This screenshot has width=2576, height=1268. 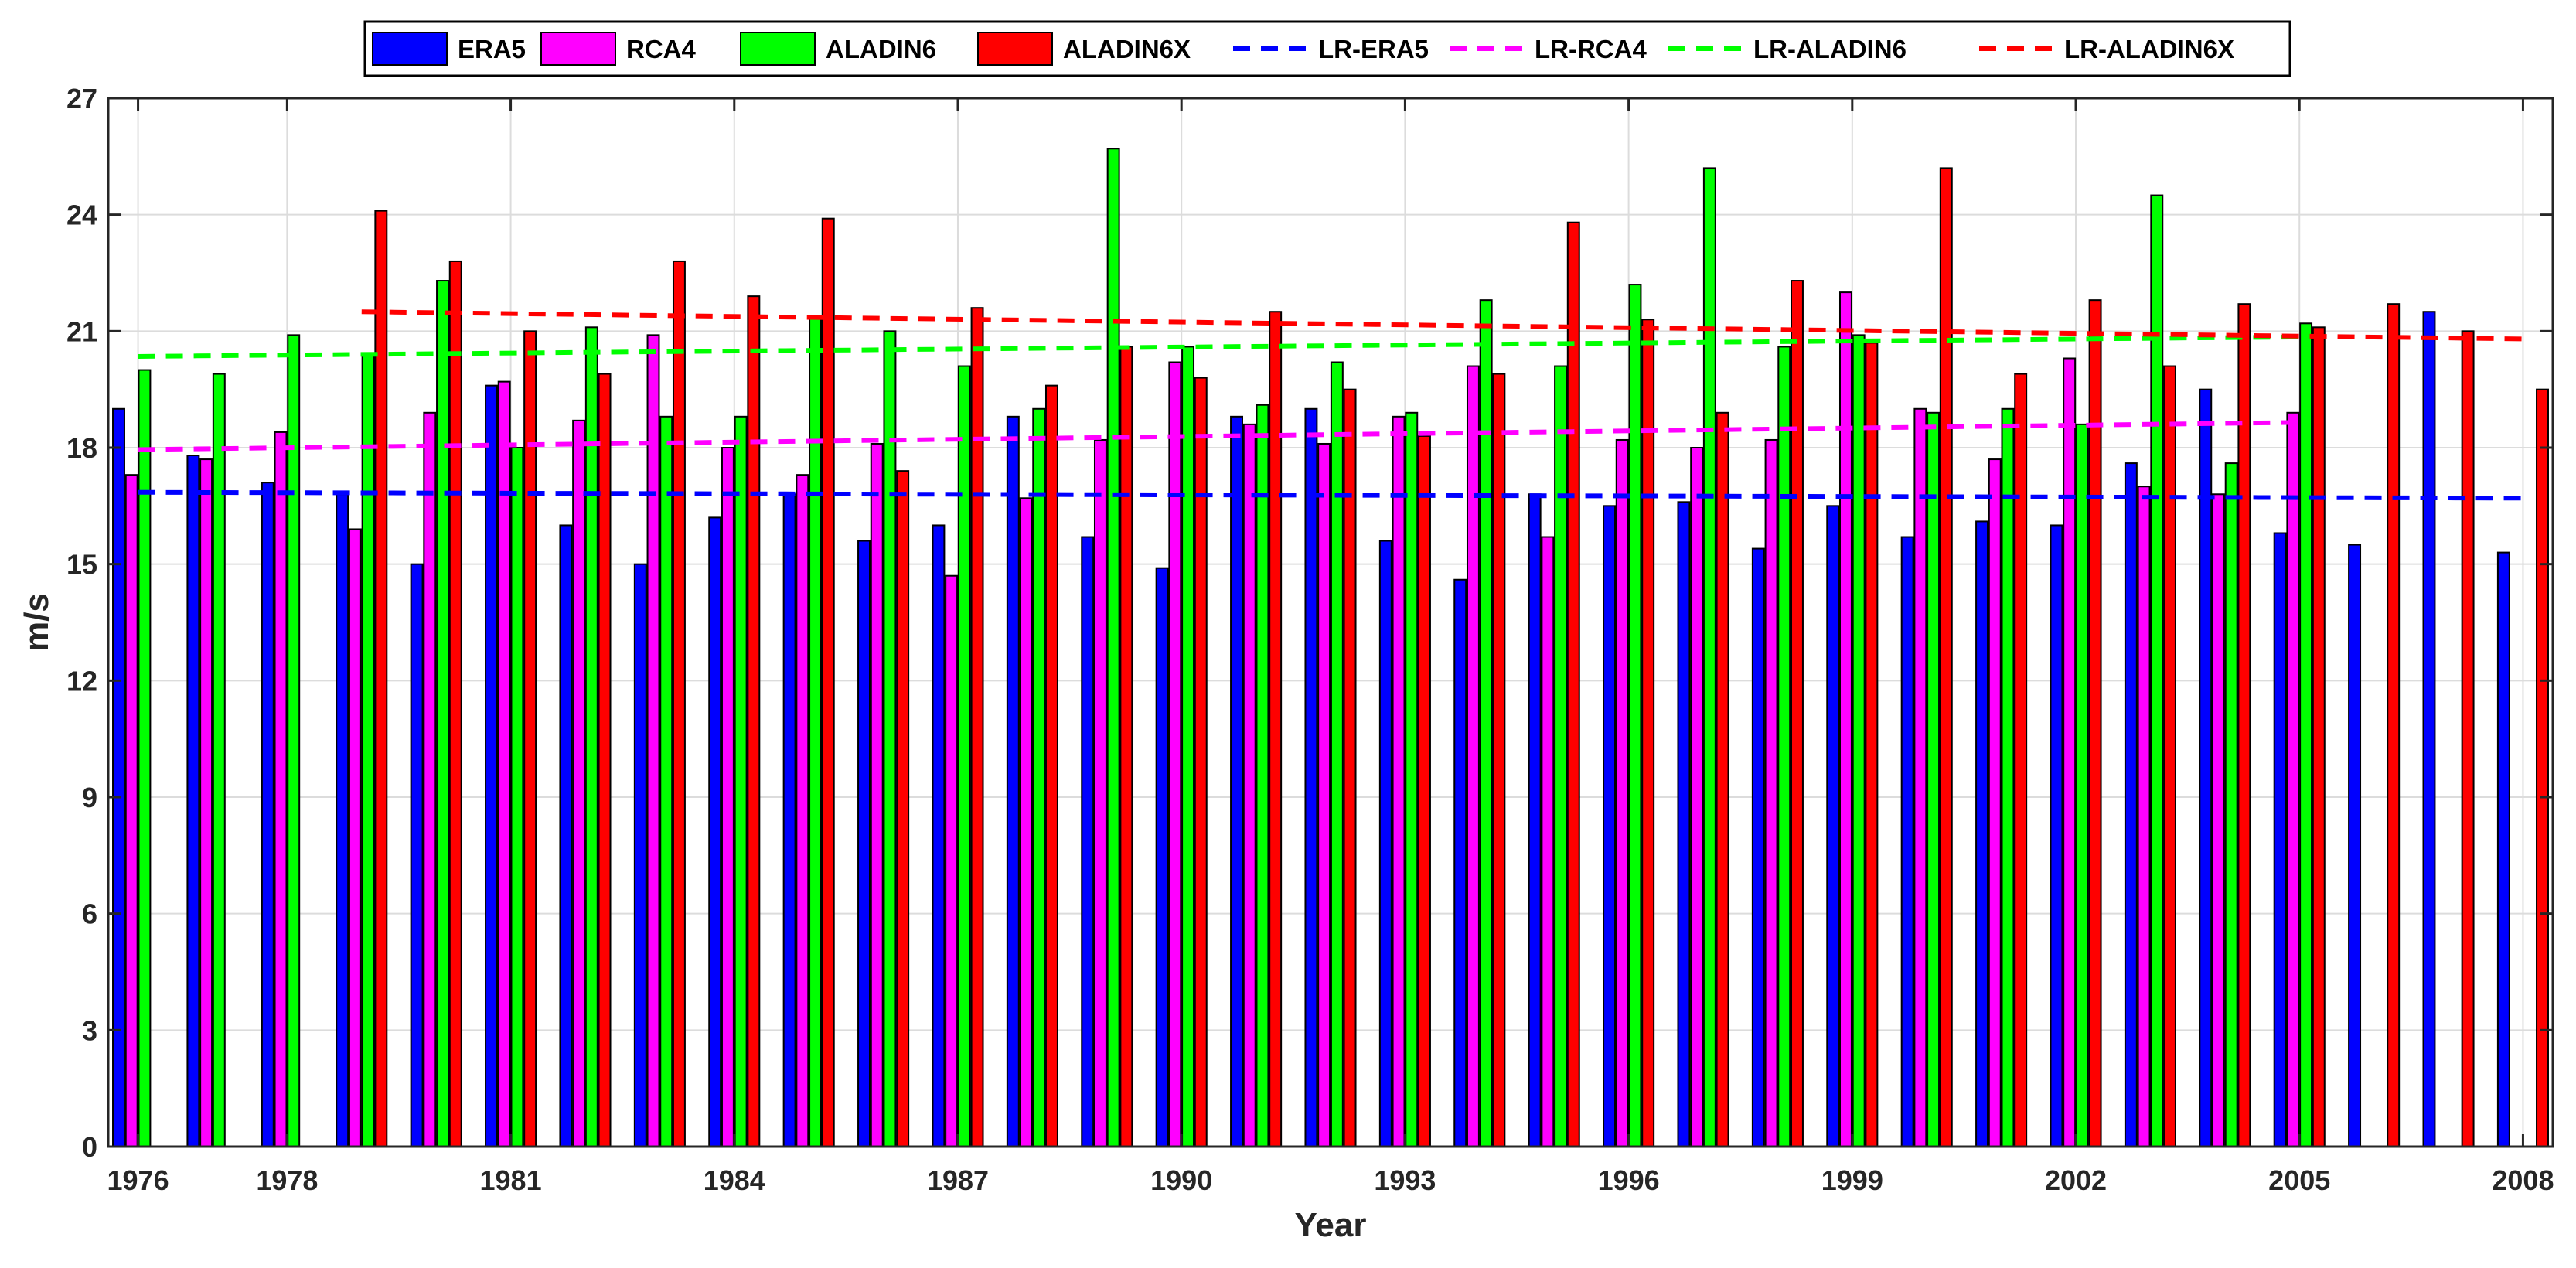 What do you see at coordinates (138, 1180) in the screenshot?
I see `x-tick-label: 1976` at bounding box center [138, 1180].